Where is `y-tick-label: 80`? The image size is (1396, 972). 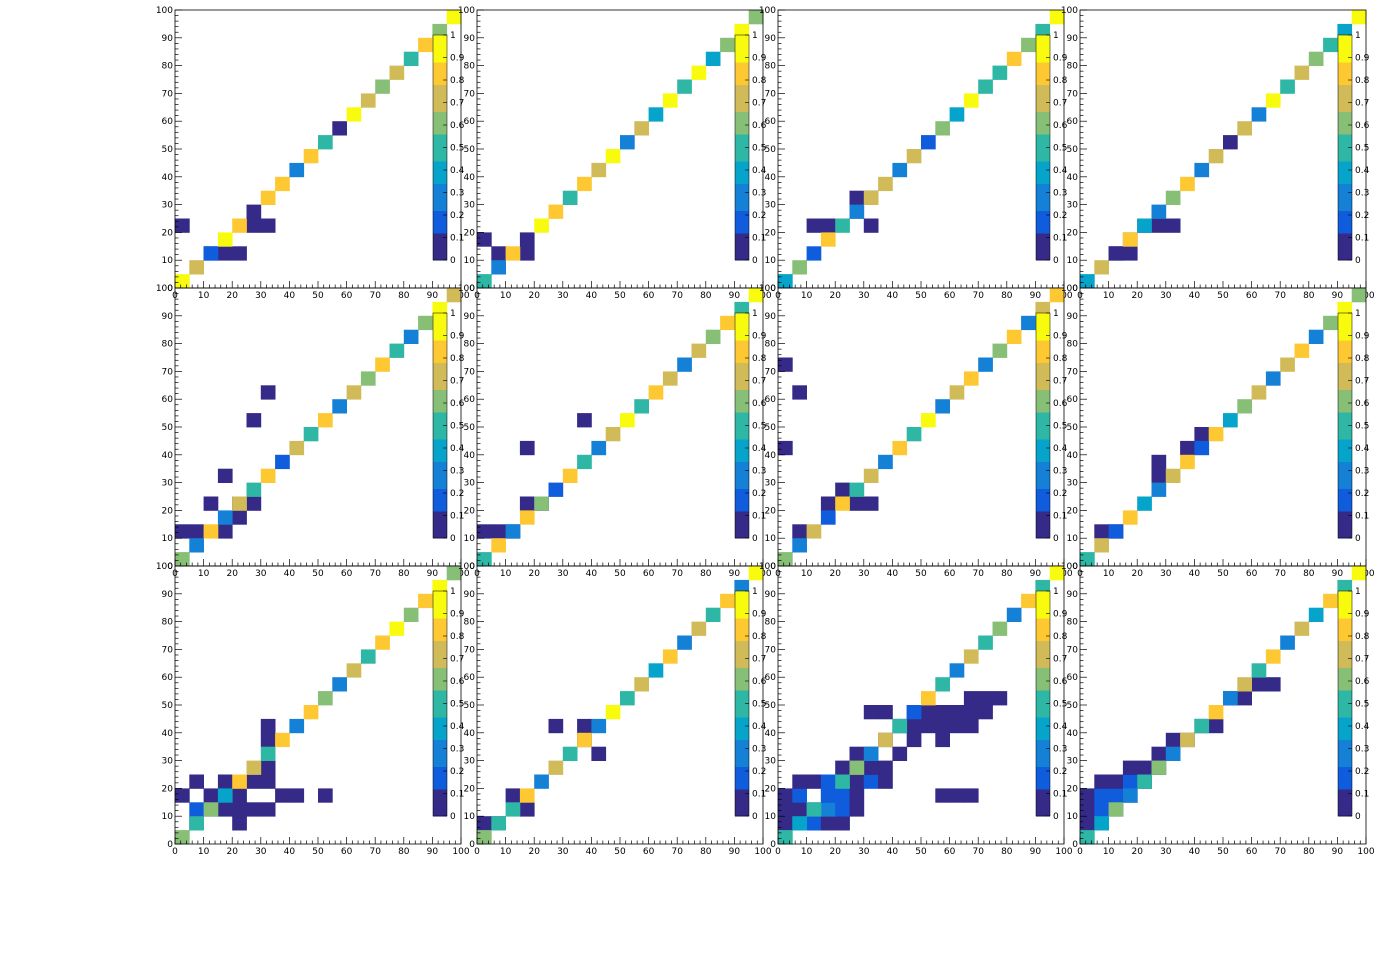 y-tick-label: 80 is located at coordinates (1073, 345).